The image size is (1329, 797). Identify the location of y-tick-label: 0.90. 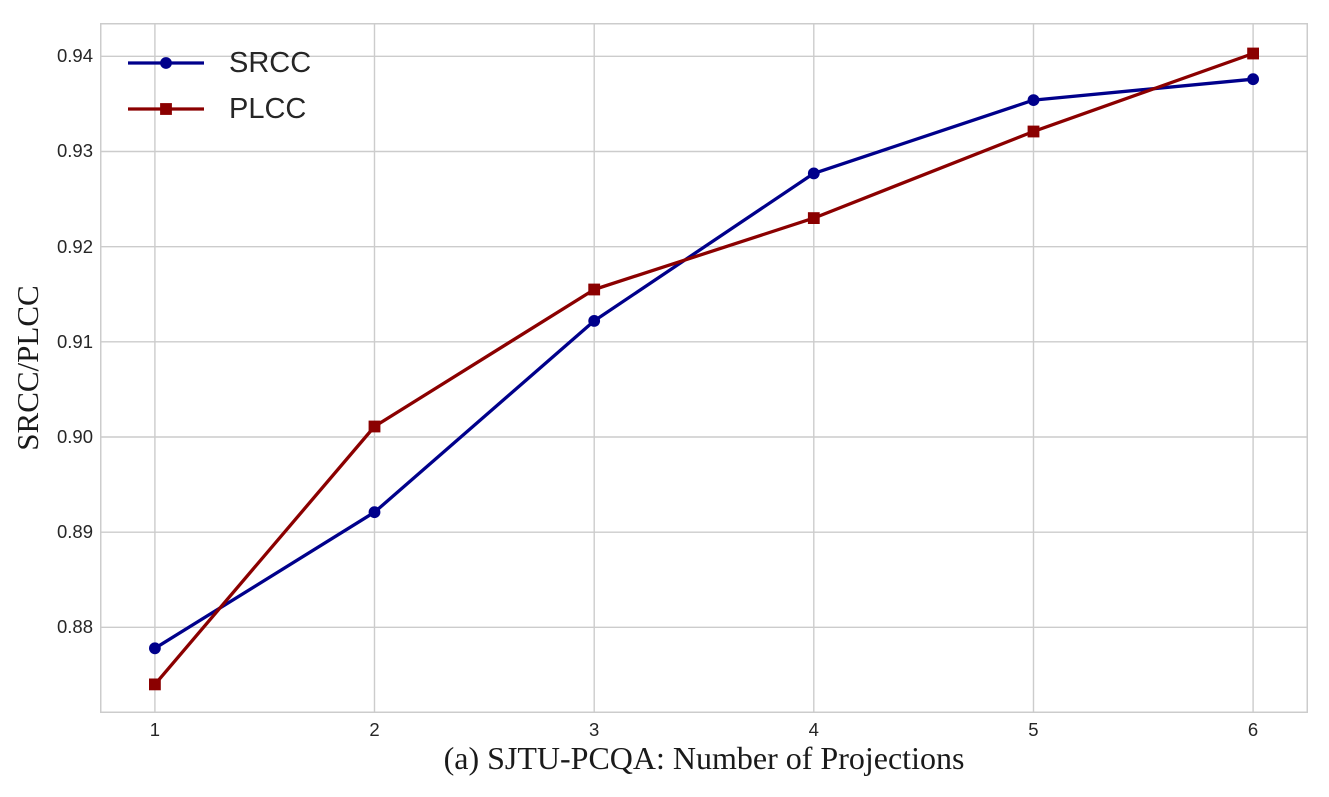
(74, 436).